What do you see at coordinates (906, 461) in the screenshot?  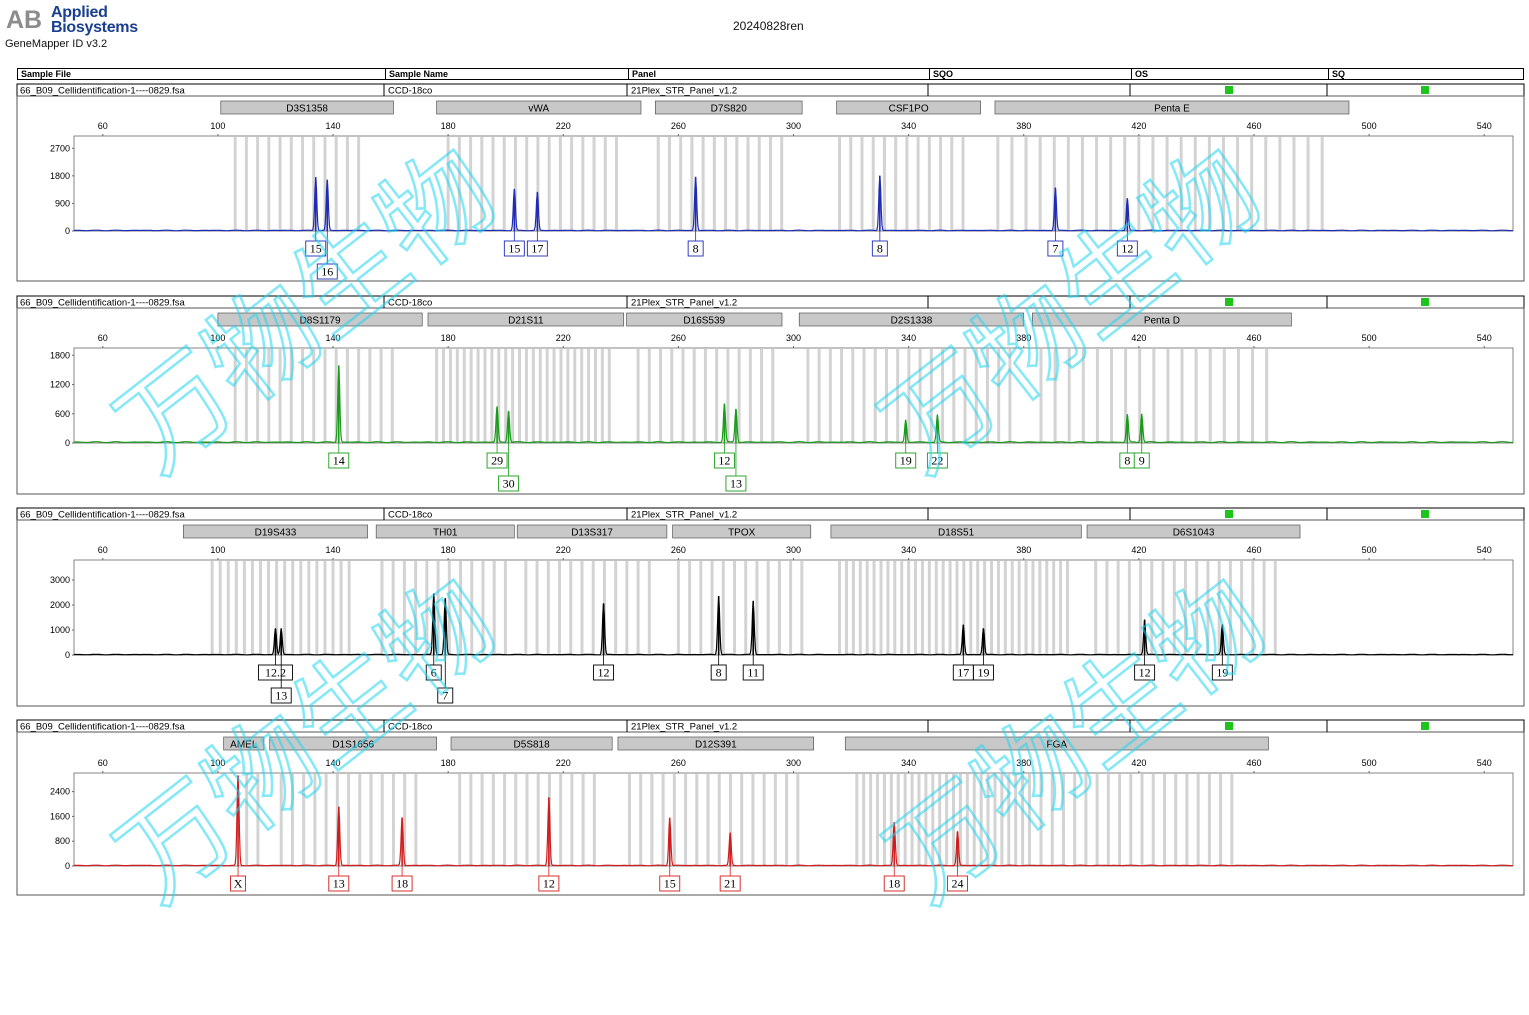 I see `call-label: 19` at bounding box center [906, 461].